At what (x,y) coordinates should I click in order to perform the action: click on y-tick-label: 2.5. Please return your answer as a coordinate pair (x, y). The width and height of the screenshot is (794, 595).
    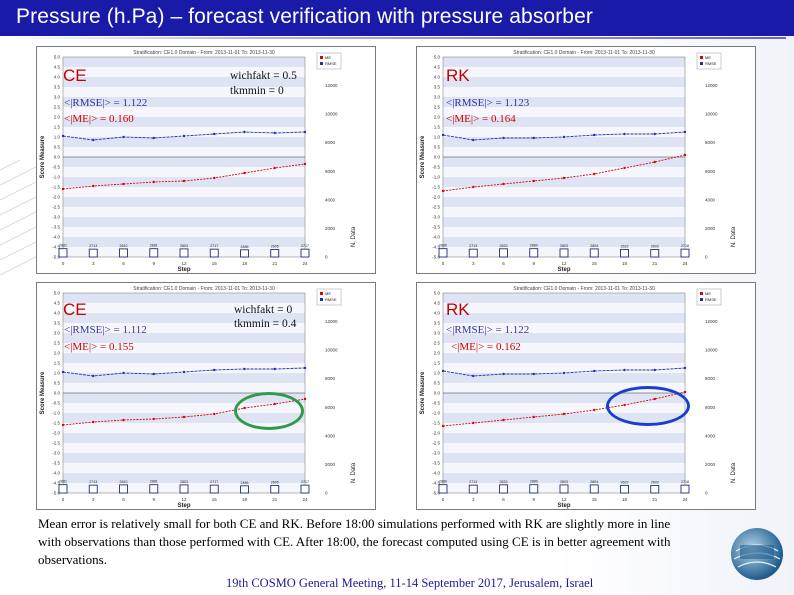
    Looking at the image, I should click on (57, 107).